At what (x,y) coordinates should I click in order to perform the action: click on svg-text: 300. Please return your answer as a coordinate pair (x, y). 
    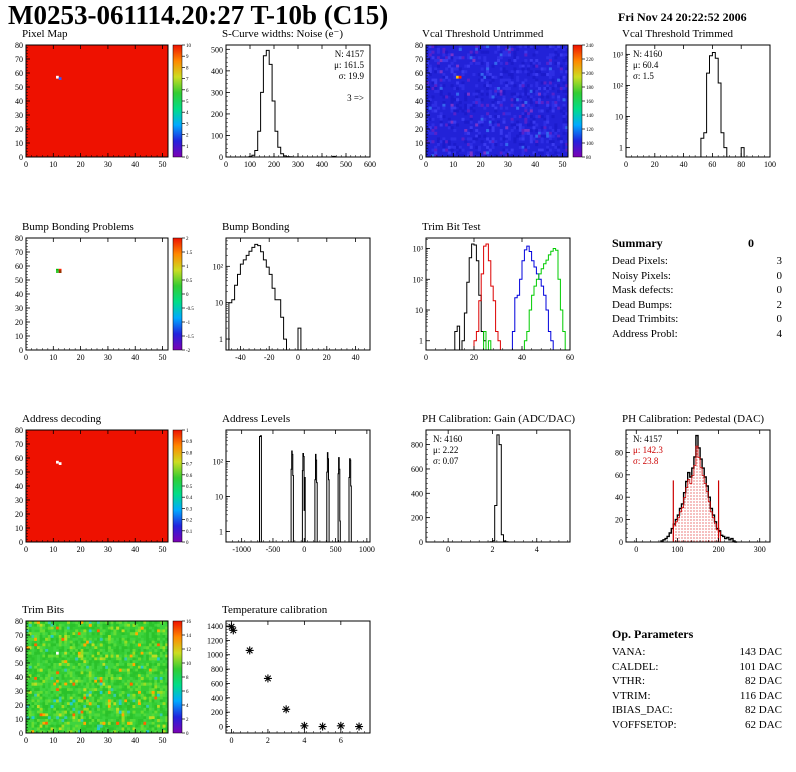
    Looking at the image, I should click on (217, 92).